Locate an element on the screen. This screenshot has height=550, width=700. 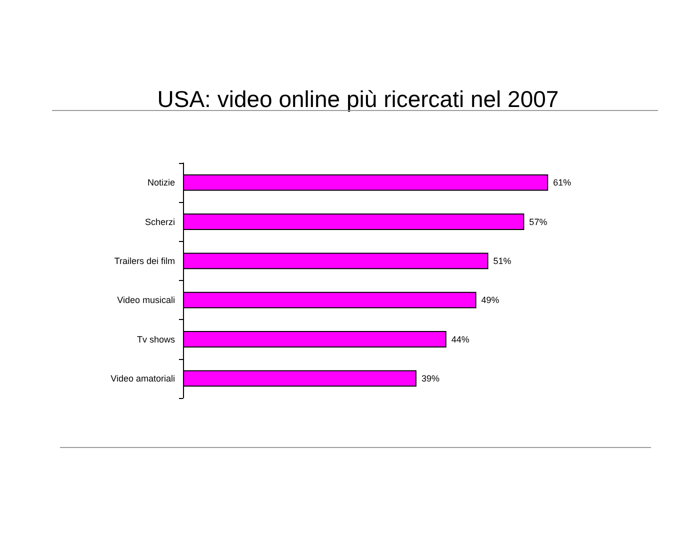
y-tick-label: Trailers dei film is located at coordinates (144, 261).